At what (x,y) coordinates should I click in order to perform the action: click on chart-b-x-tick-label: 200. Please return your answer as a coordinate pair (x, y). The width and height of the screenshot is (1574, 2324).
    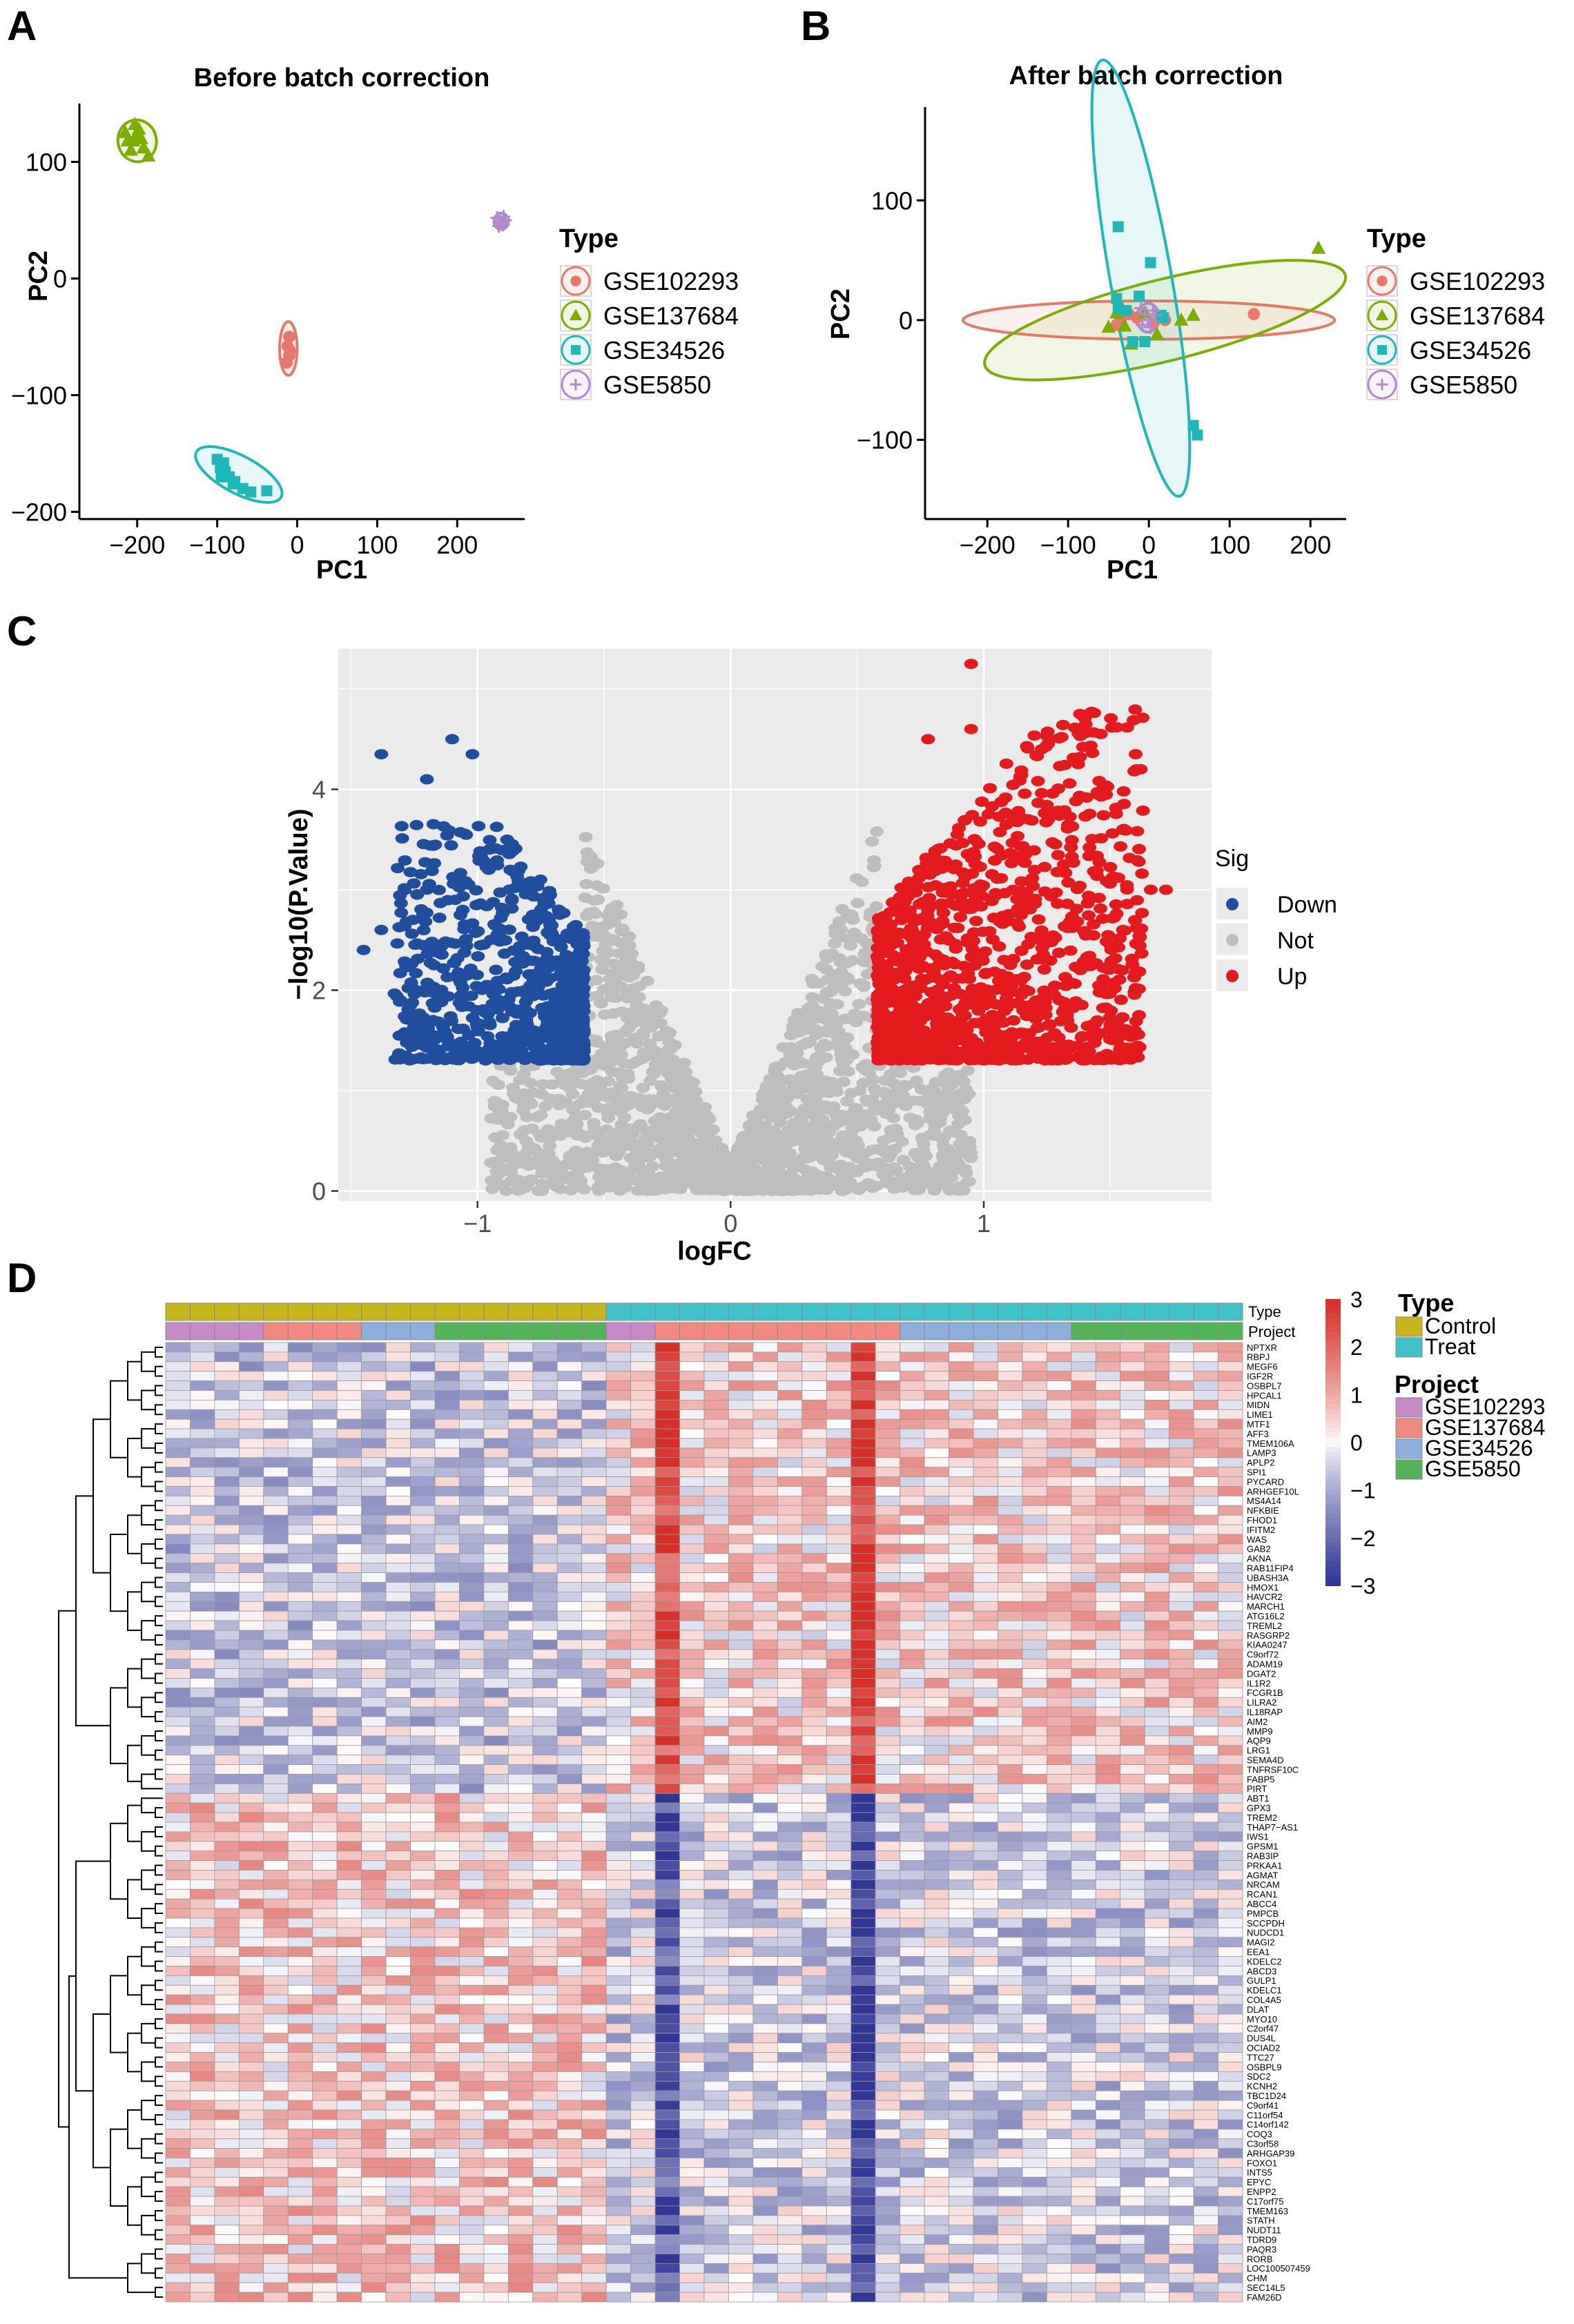
    Looking at the image, I should click on (1311, 545).